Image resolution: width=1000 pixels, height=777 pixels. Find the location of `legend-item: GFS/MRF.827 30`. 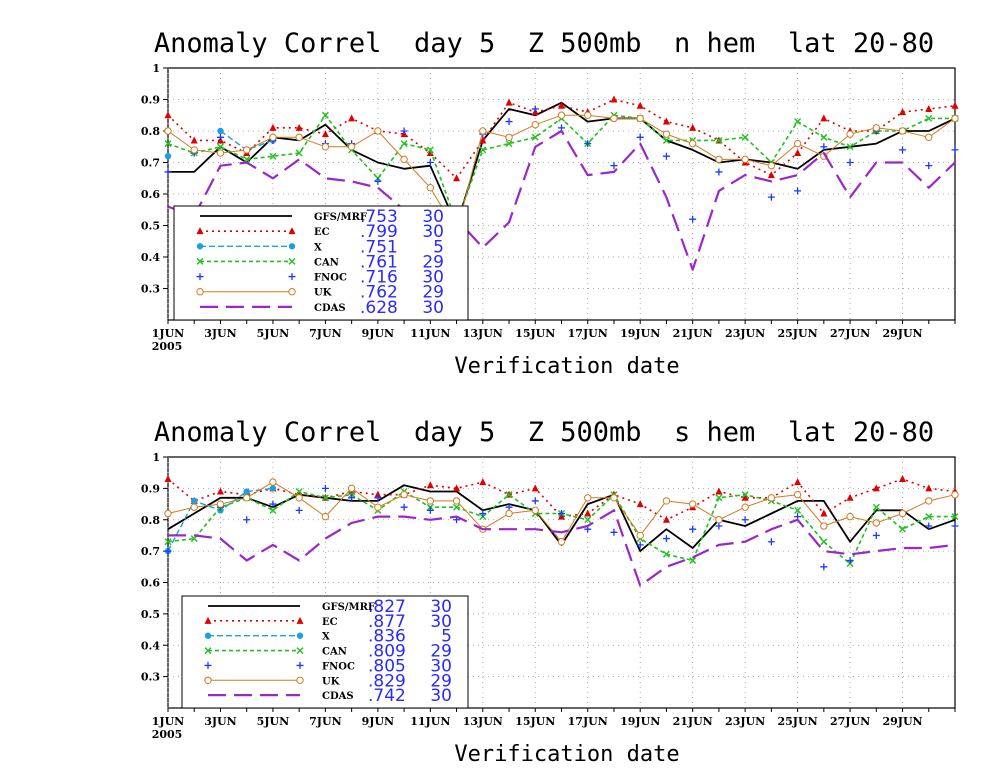

legend-item: GFS/MRF.827 30 is located at coordinates (330, 607).